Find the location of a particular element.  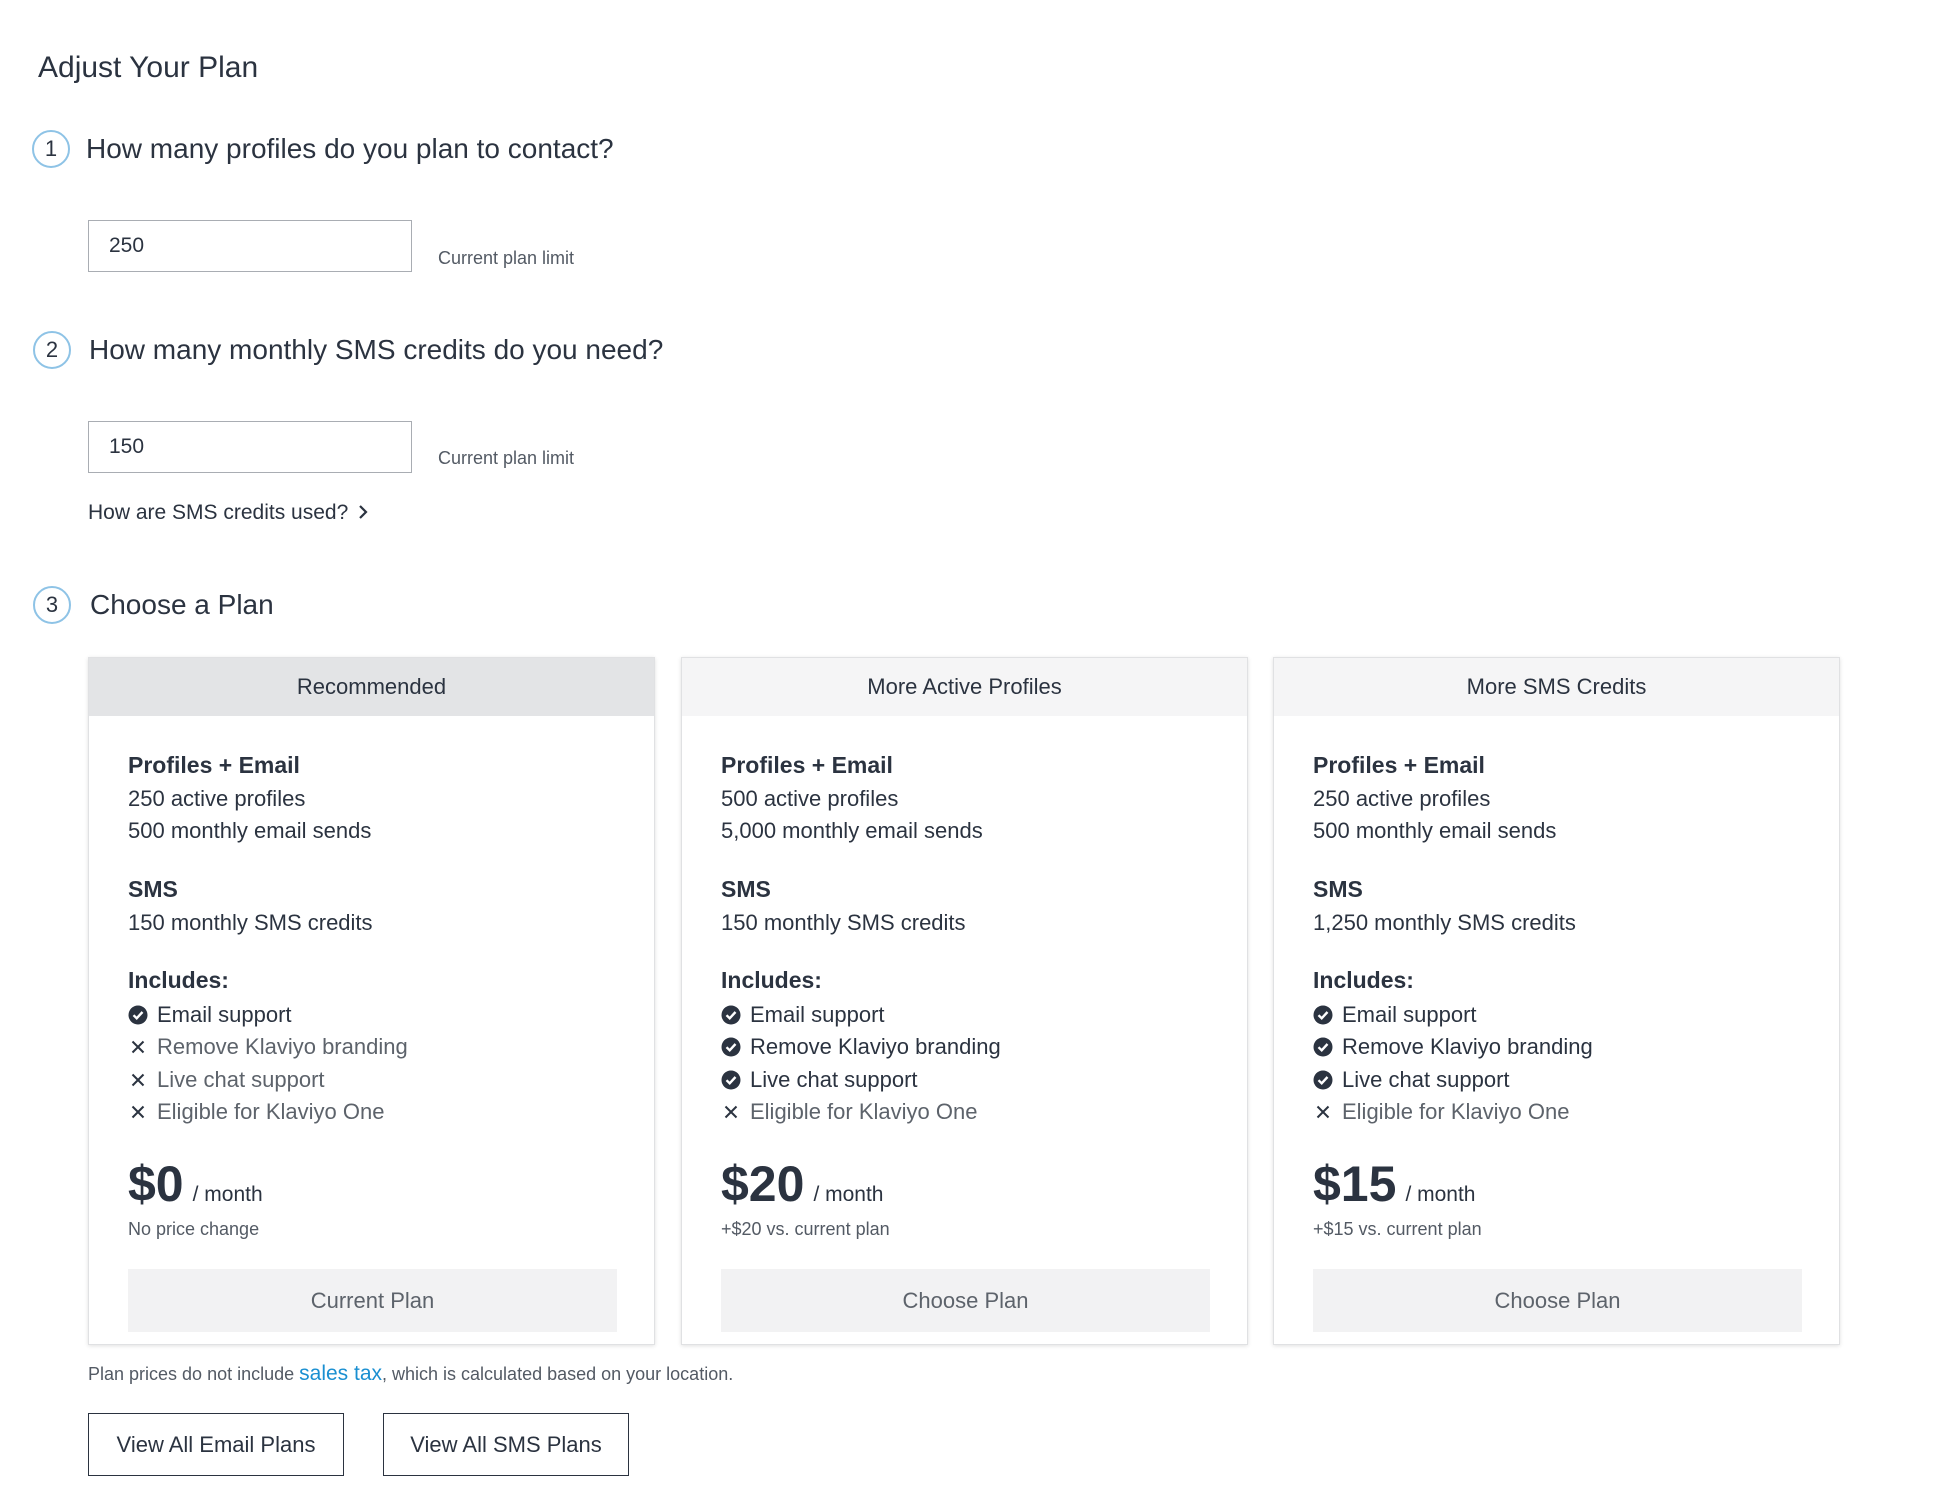

price: $20 is located at coordinates (763, 1184).